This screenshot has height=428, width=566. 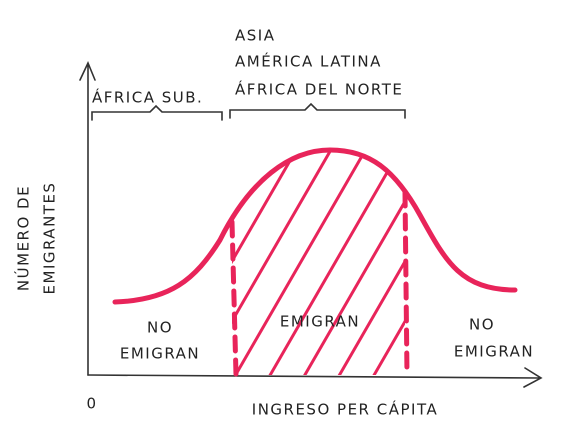 I want to click on x-label: INGRESO PER CÁPITA, so click(x=345, y=409).